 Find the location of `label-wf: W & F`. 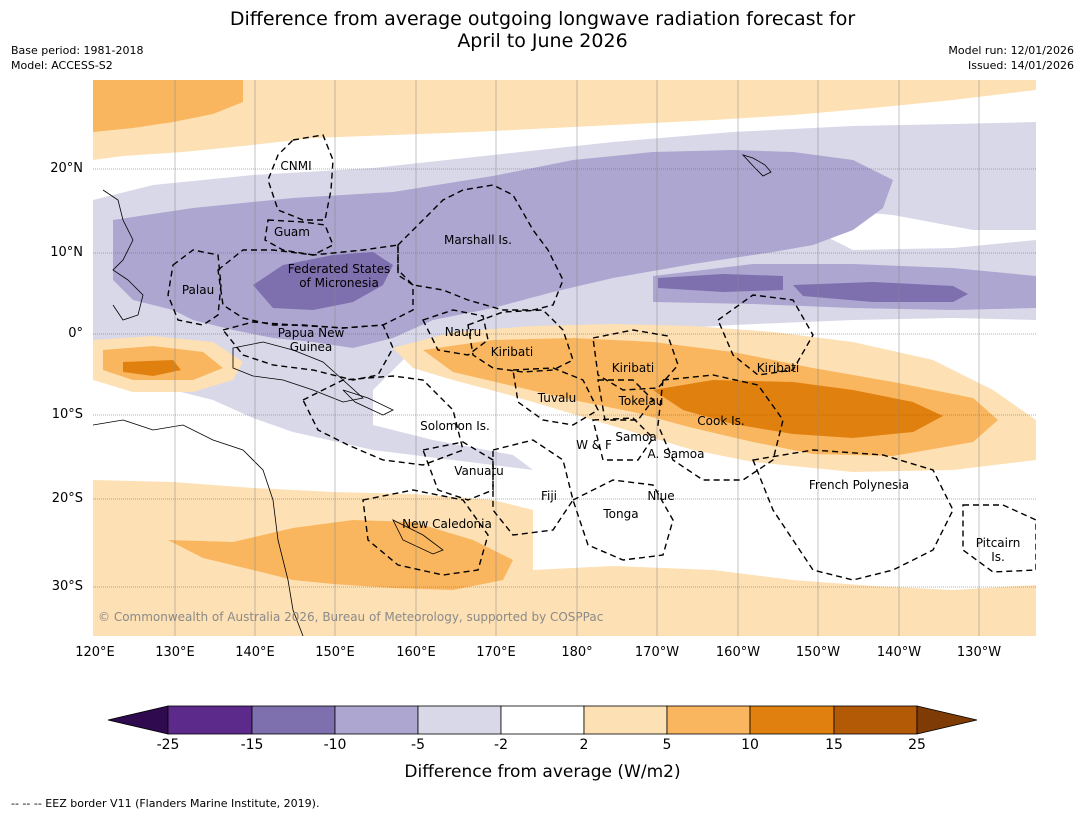

label-wf: W & F is located at coordinates (594, 445).